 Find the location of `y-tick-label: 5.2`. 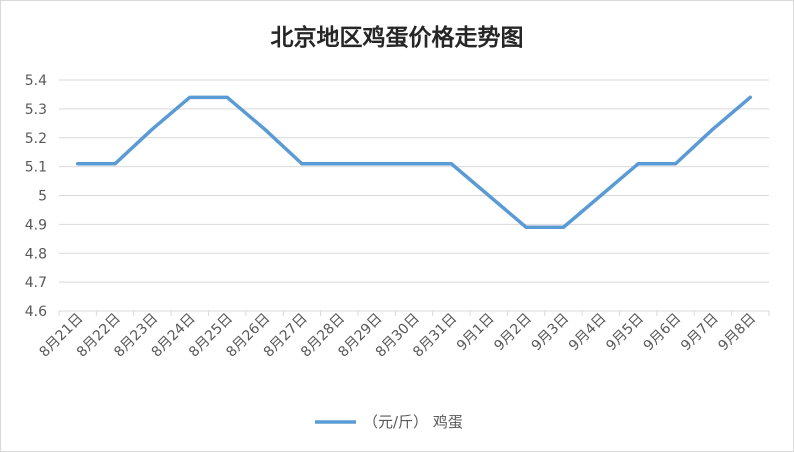

y-tick-label: 5.2 is located at coordinates (36, 139).